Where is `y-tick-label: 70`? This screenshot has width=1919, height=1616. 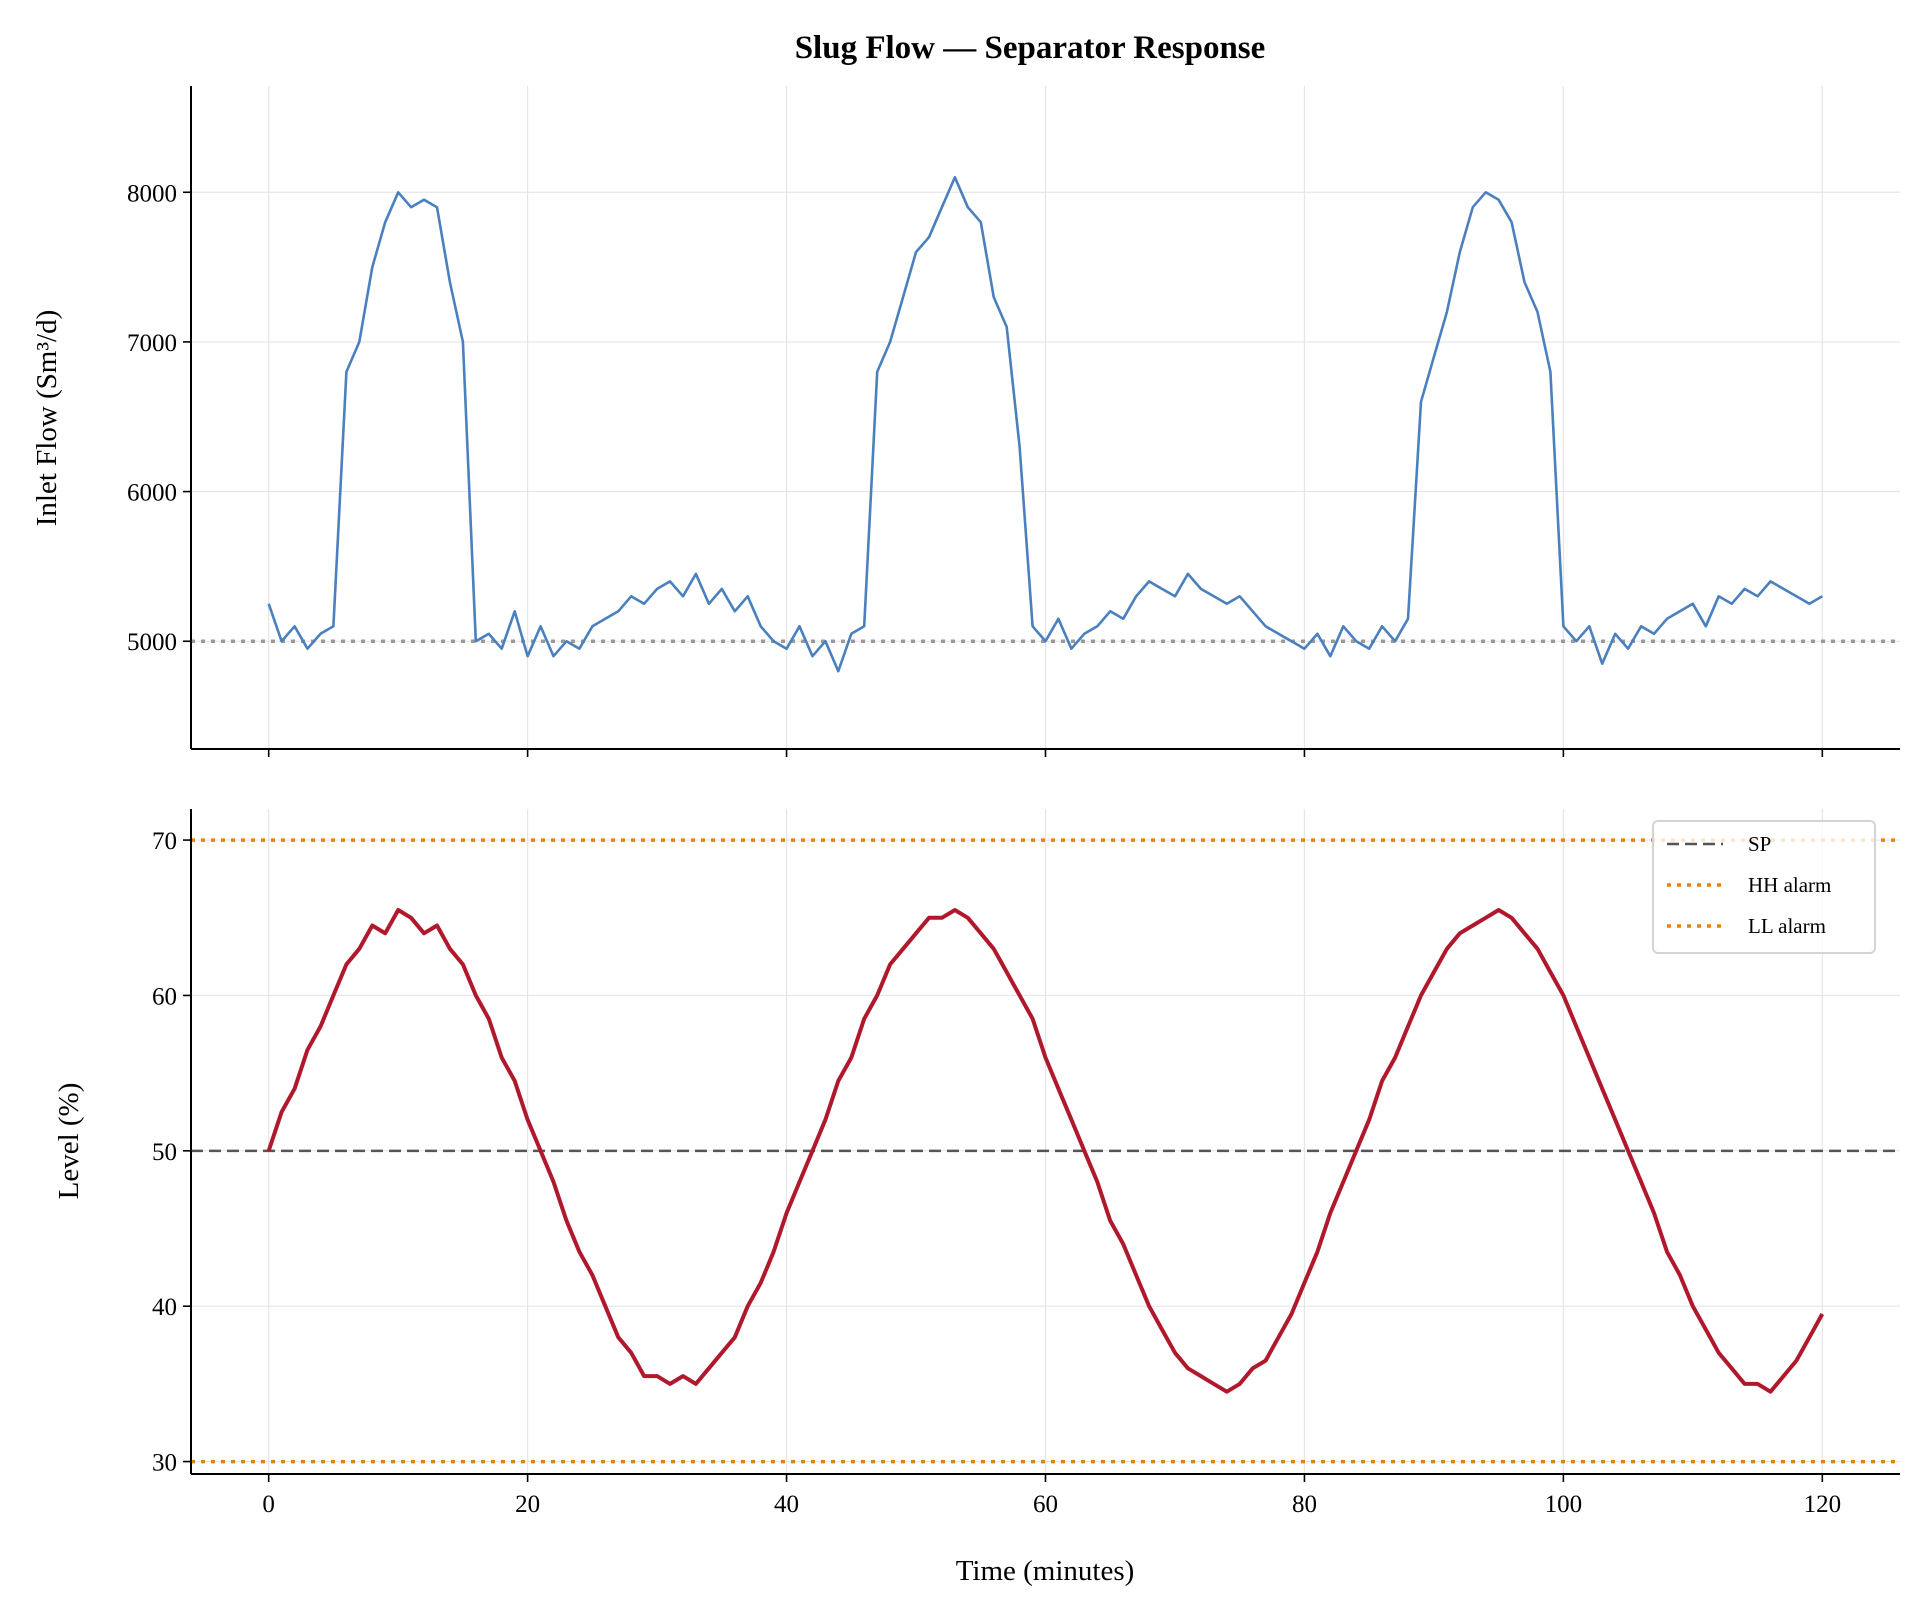
y-tick-label: 70 is located at coordinates (164, 841).